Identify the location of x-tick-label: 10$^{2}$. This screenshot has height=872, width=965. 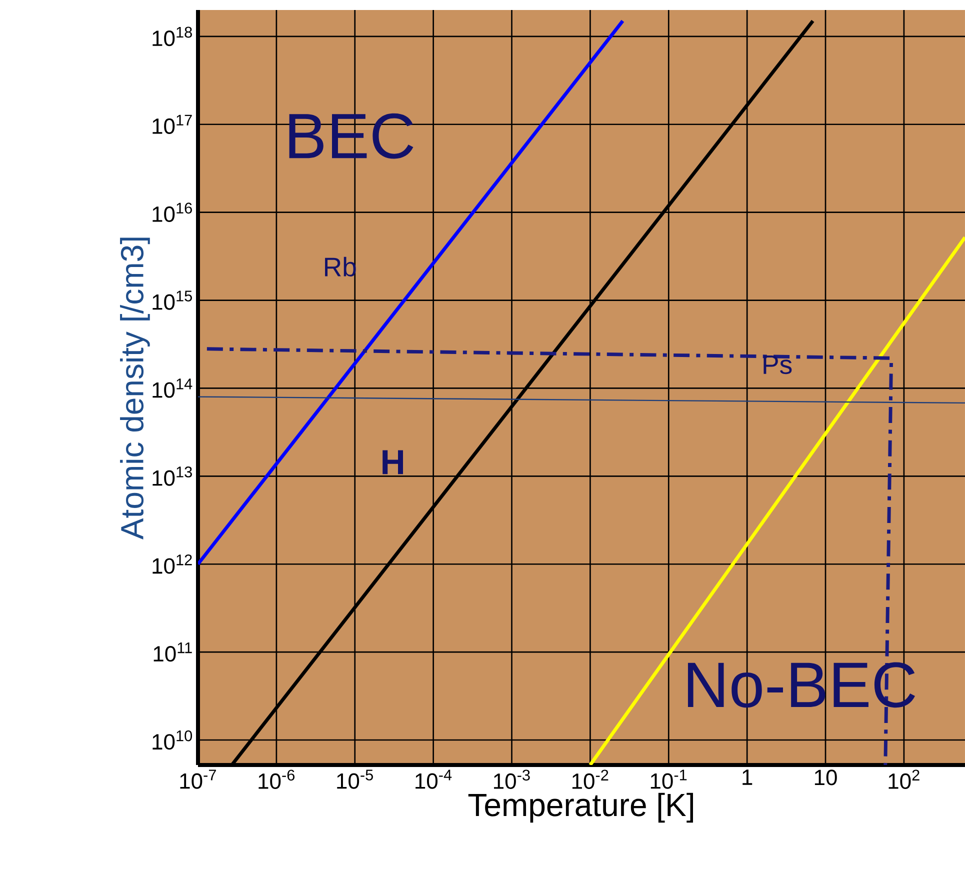
(904, 780).